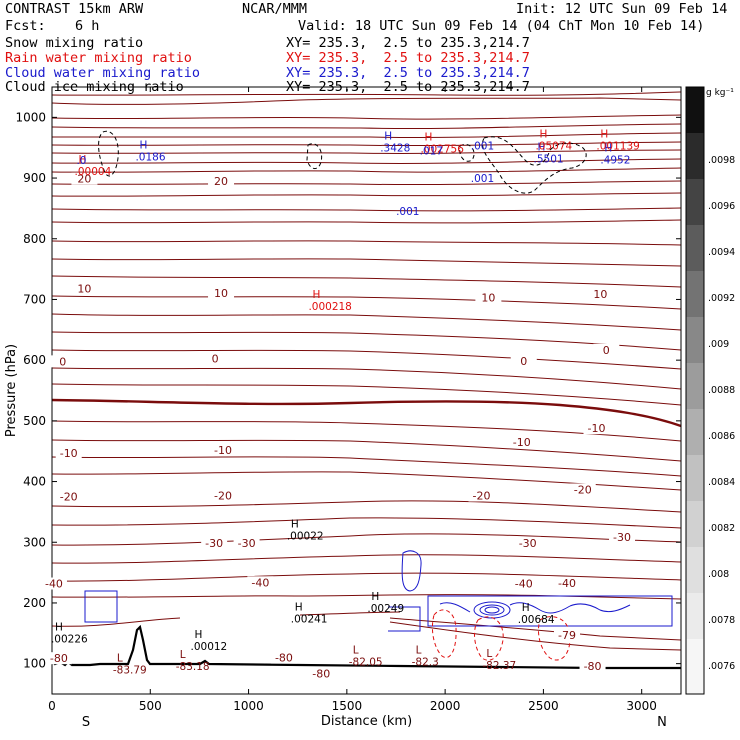 The height and width of the screenshot is (740, 740). What do you see at coordinates (718, 574) in the screenshot?
I see `colorbar-label: .008` at bounding box center [718, 574].